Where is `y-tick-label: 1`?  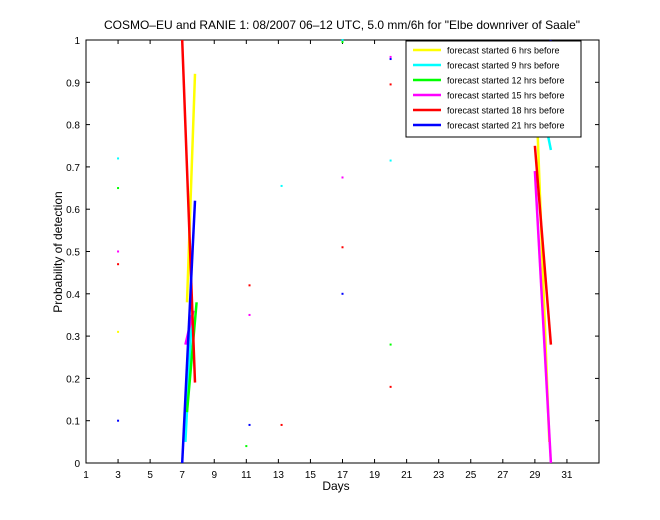 y-tick-label: 1 is located at coordinates (77, 41).